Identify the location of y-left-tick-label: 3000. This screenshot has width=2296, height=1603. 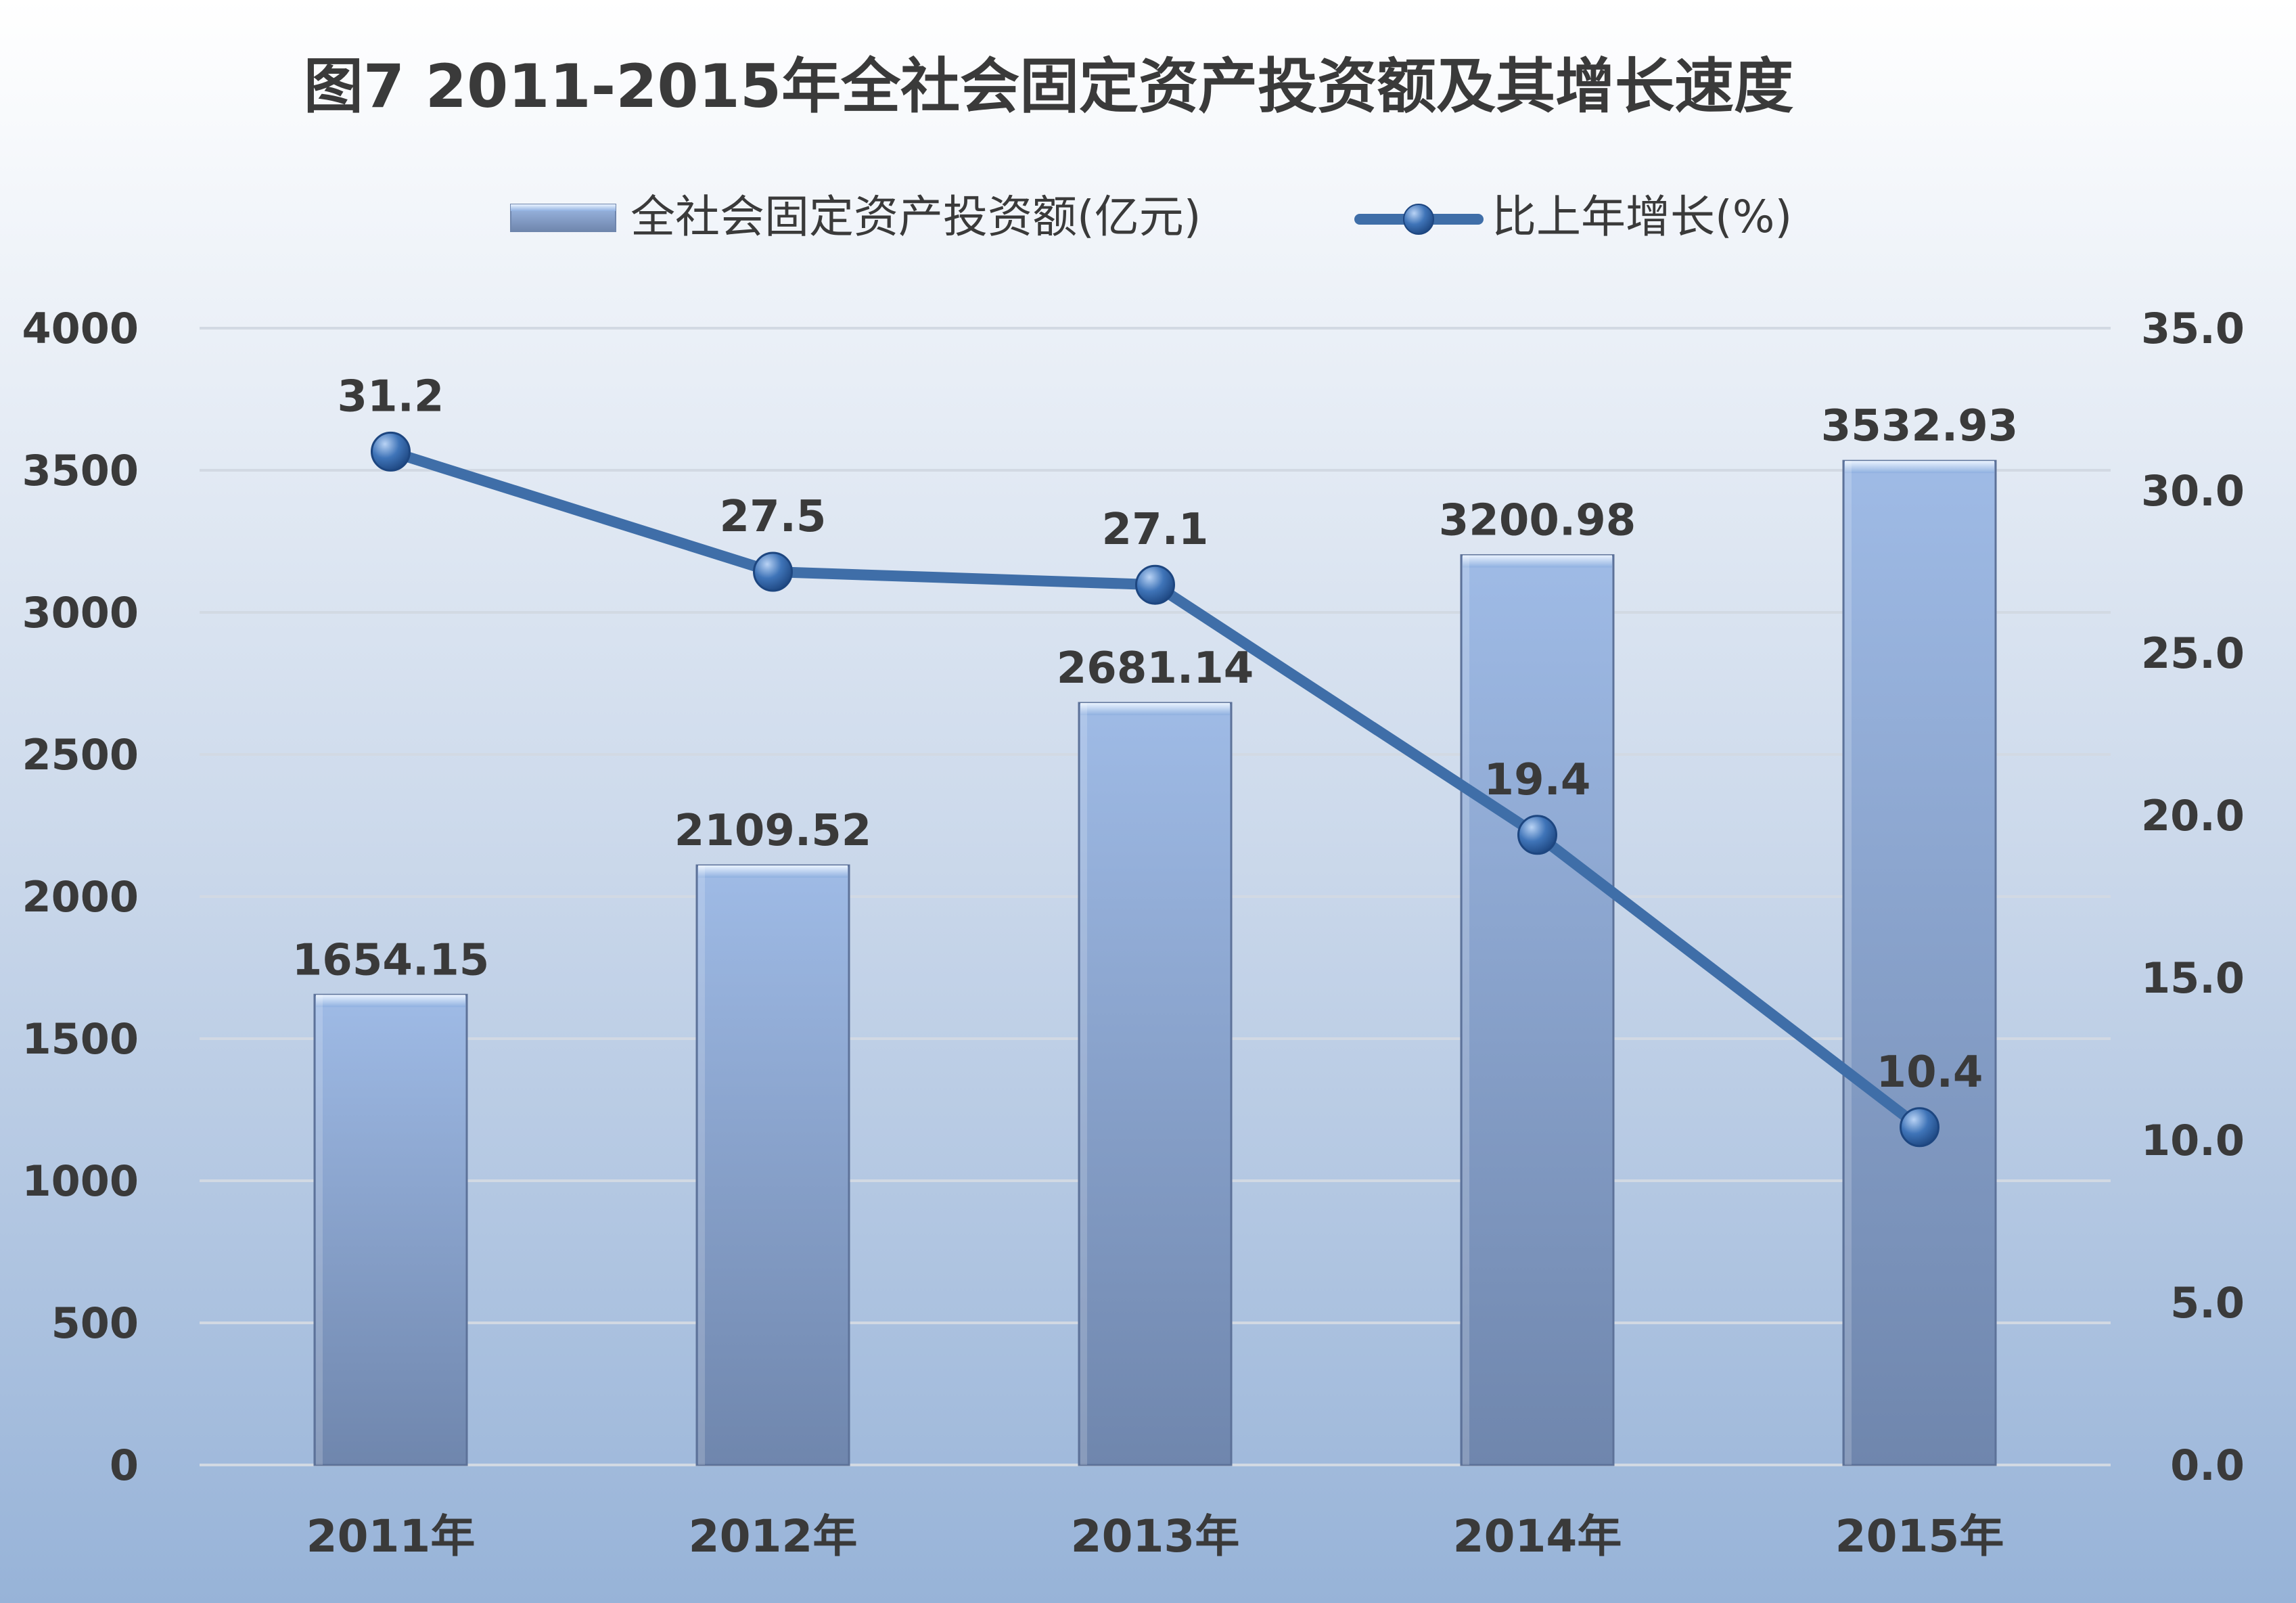
(80, 613).